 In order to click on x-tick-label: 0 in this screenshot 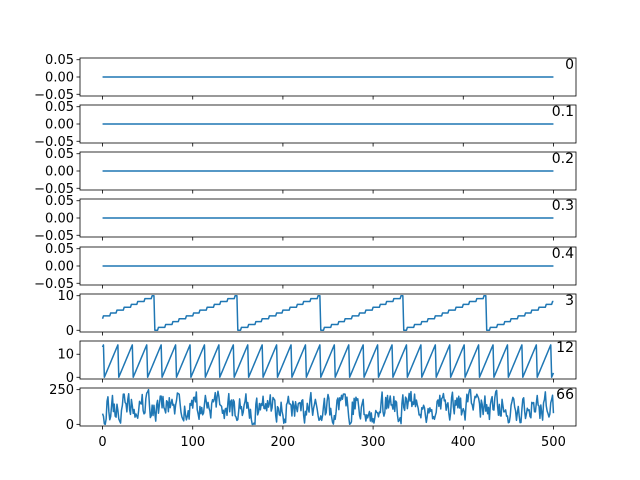, I will do `click(102, 442)`.